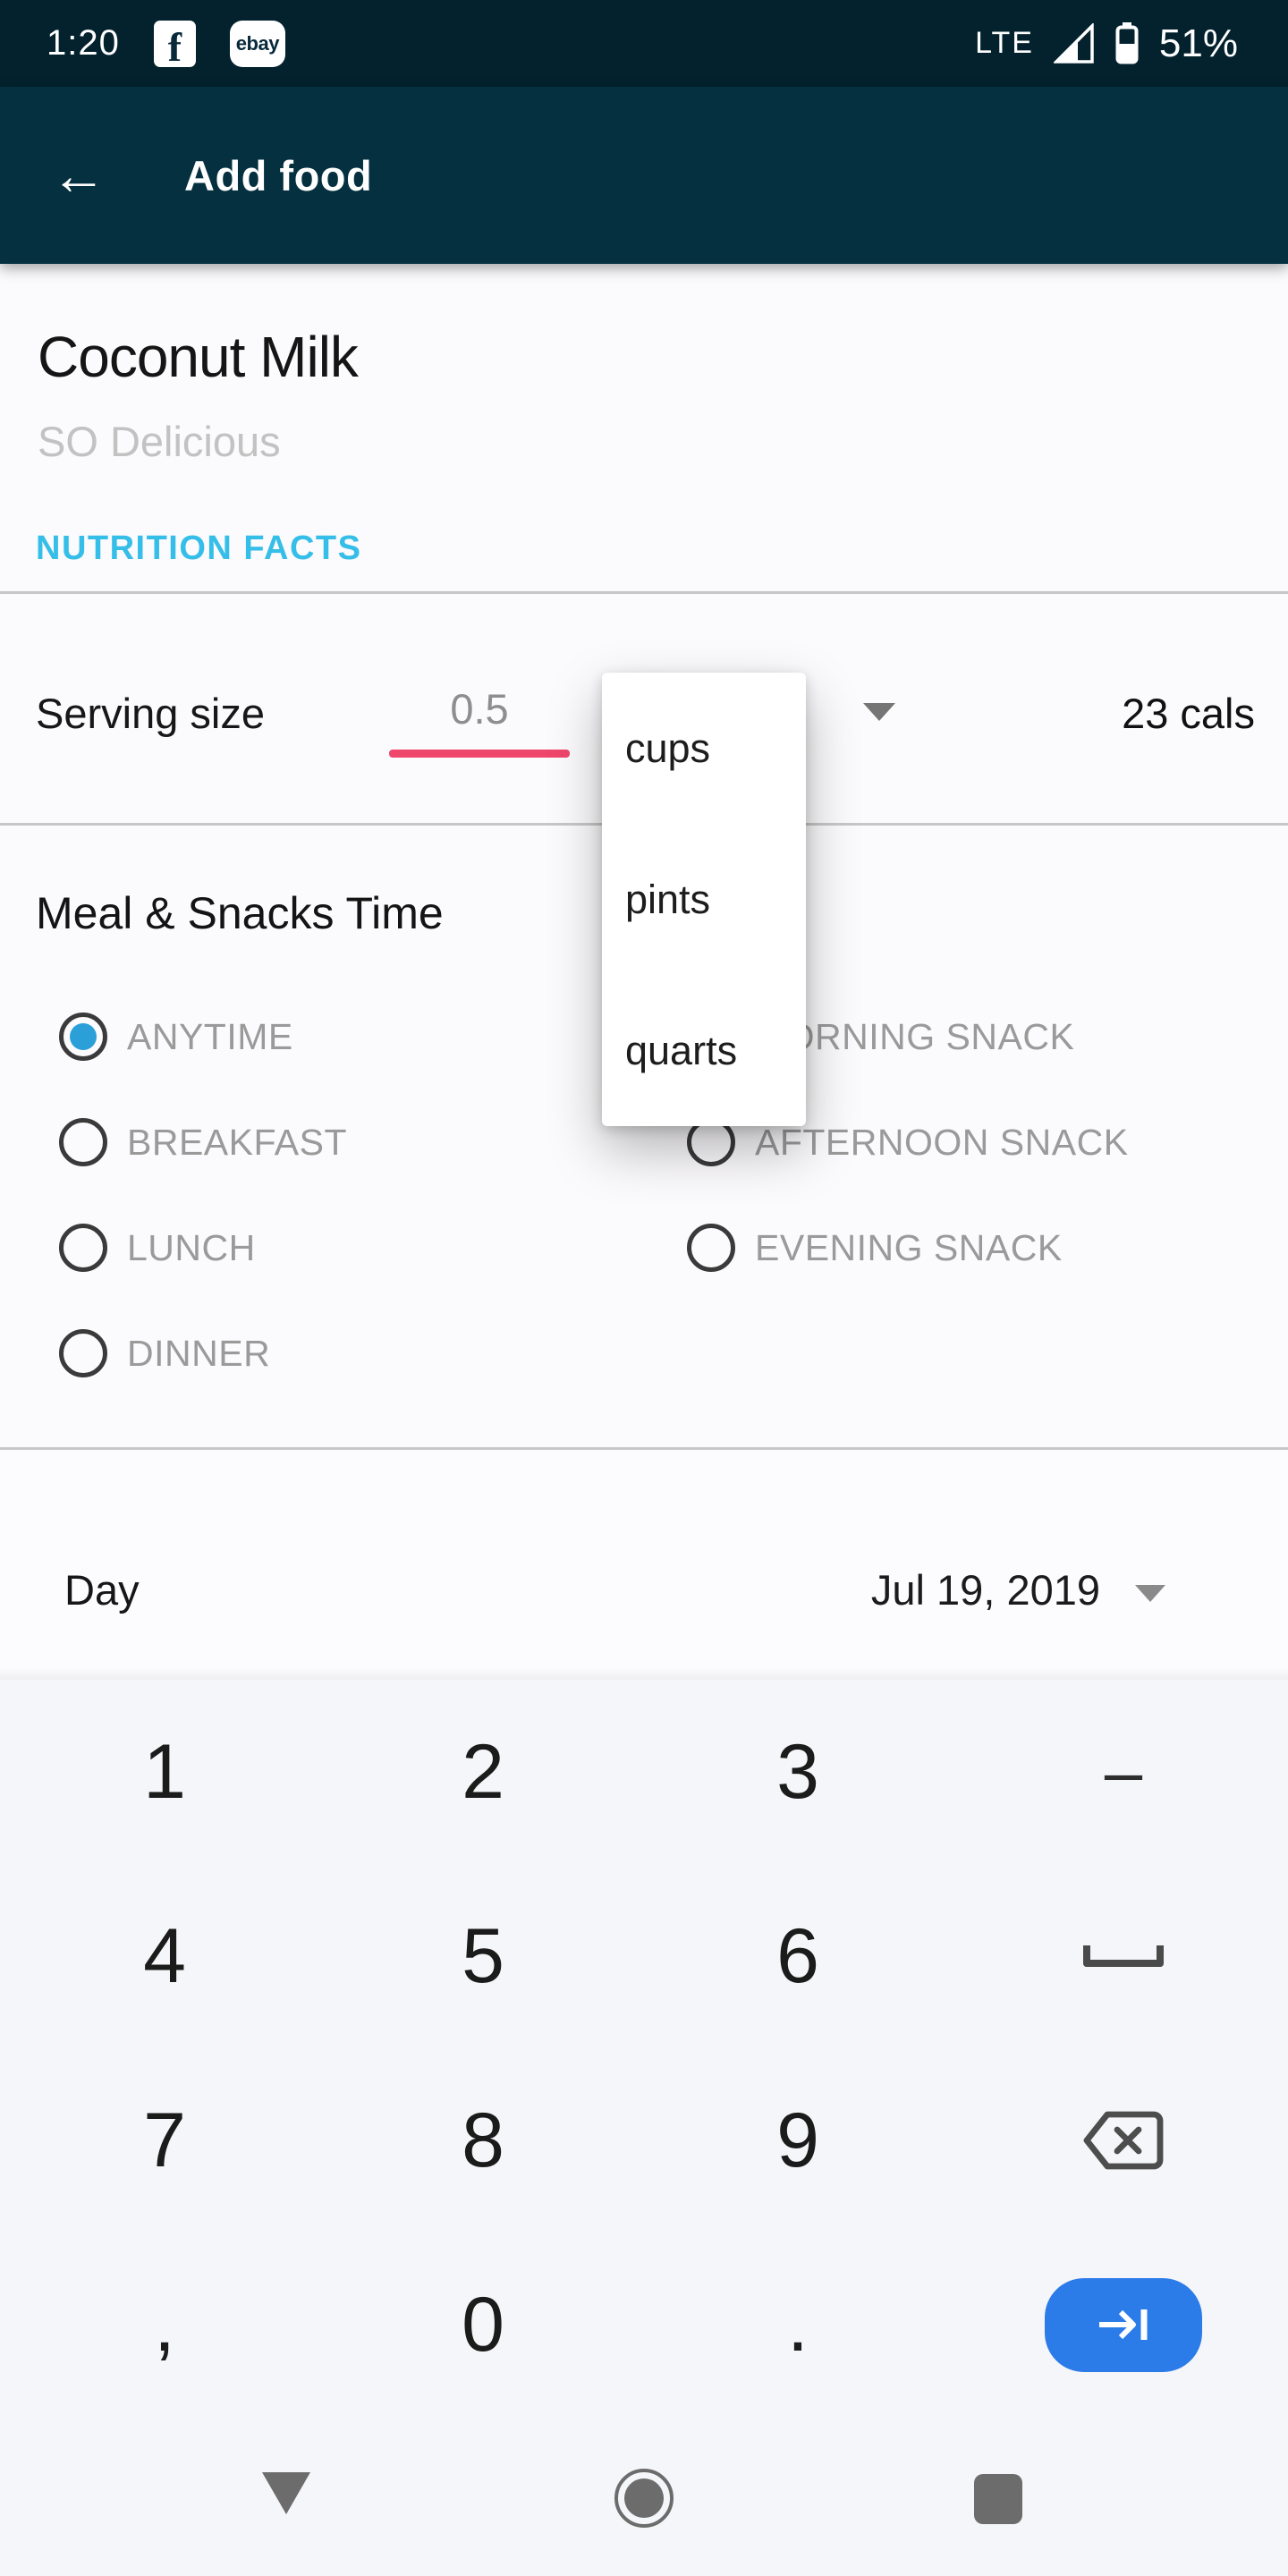  Describe the element at coordinates (164, 1955) in the screenshot. I see `key-4: 4` at that location.